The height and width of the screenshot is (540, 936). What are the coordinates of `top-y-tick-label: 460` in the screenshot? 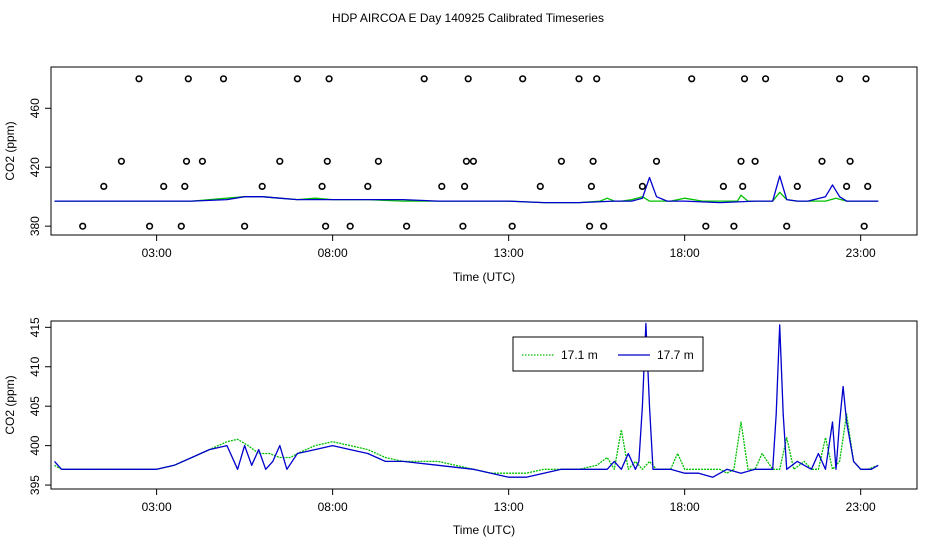 It's located at (35, 108).